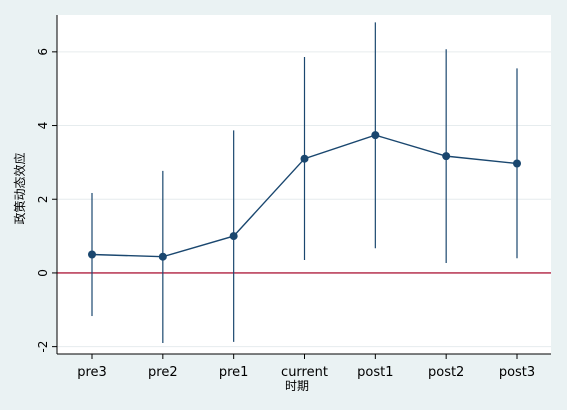  Describe the element at coordinates (92, 372) in the screenshot. I see `x-tick-label: pre3` at that location.